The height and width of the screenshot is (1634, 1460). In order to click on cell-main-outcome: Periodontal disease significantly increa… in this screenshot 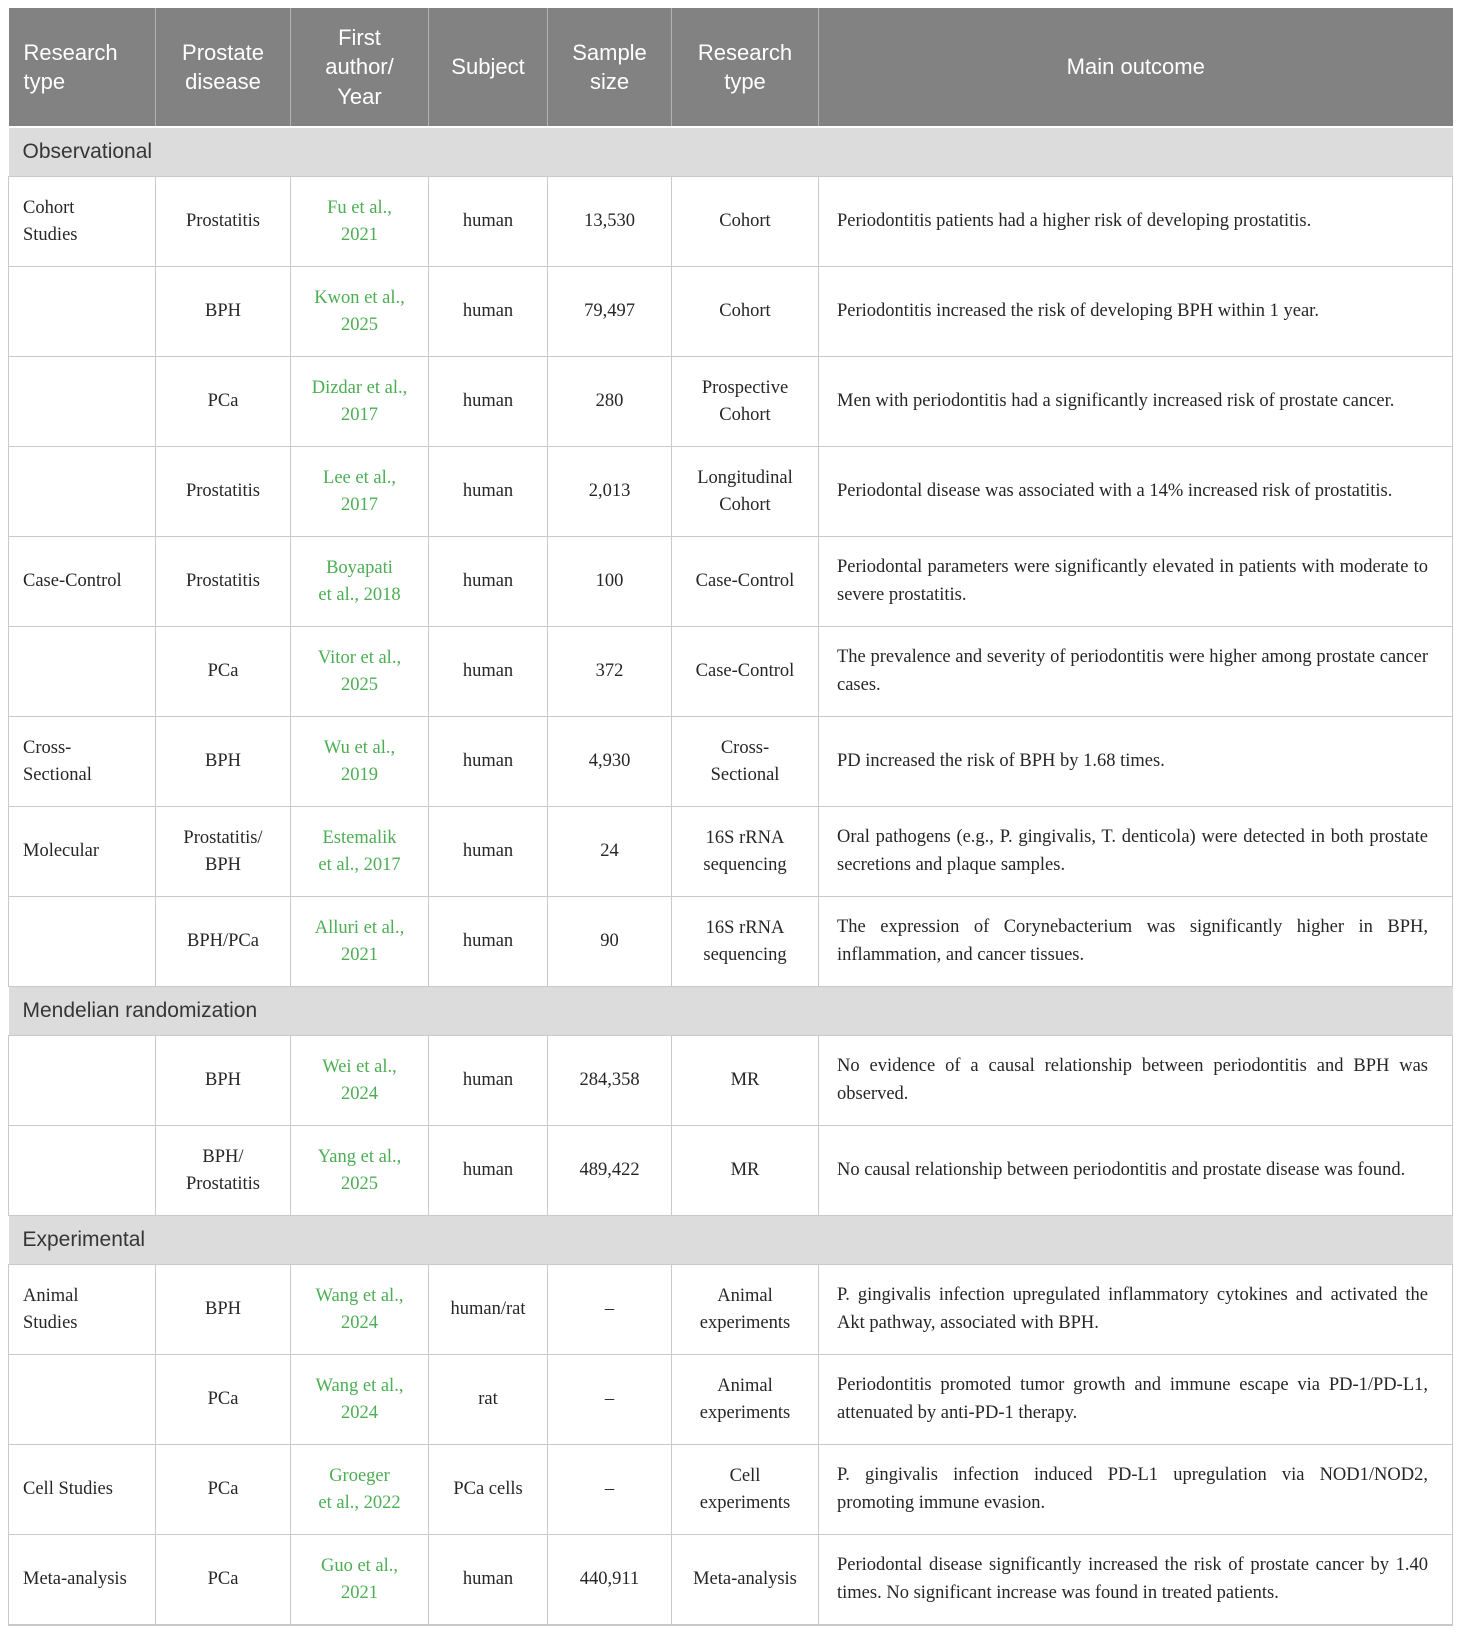, I will do `click(1135, 1580)`.